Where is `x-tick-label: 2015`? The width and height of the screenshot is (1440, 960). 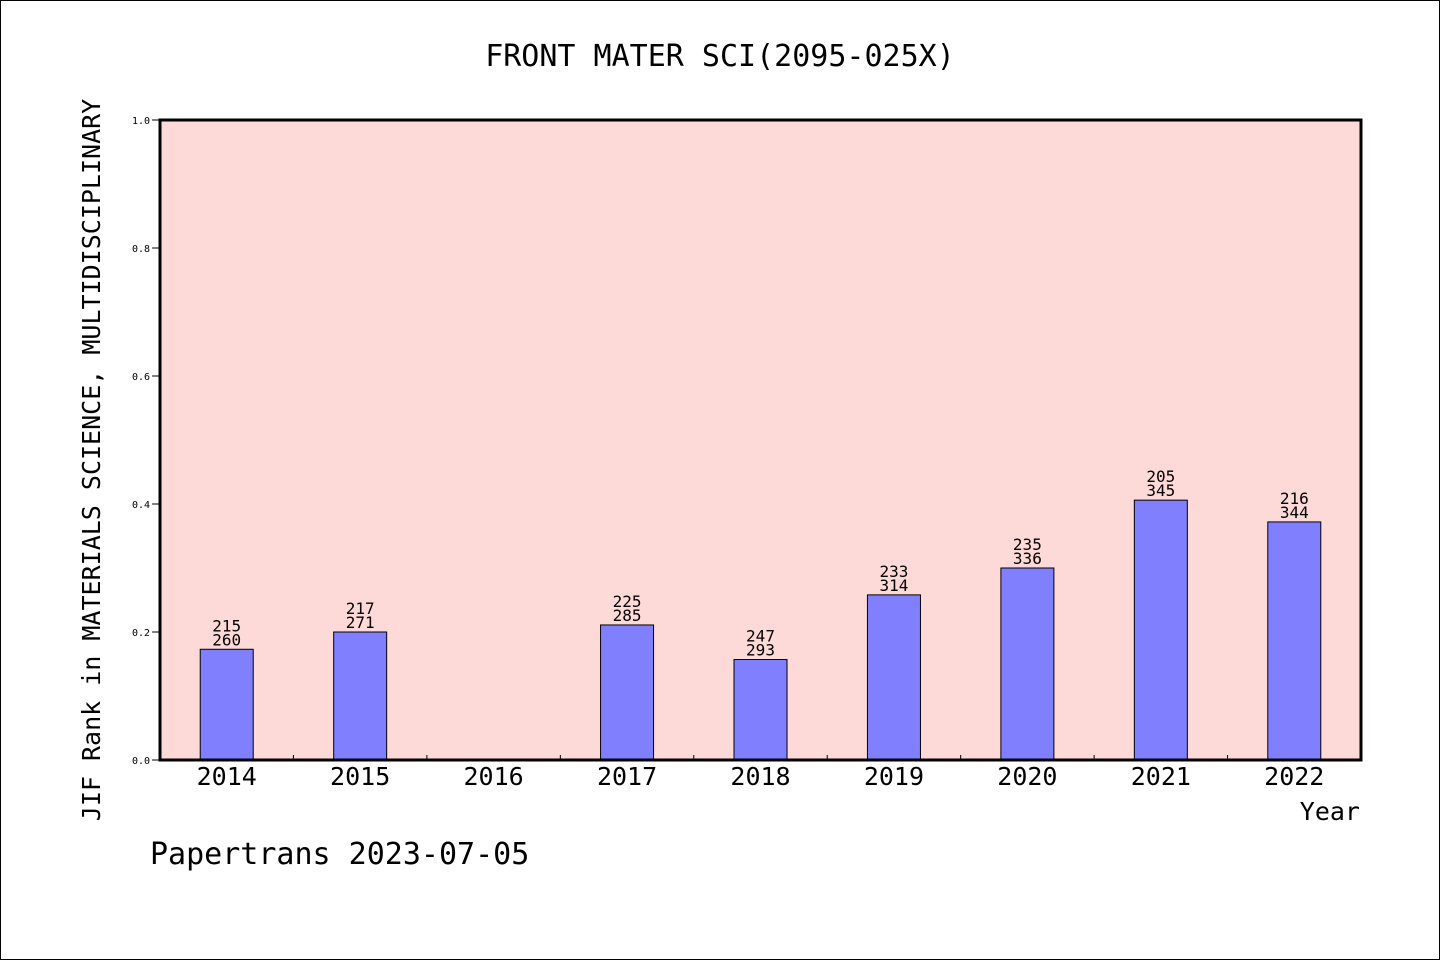
x-tick-label: 2015 is located at coordinates (360, 776).